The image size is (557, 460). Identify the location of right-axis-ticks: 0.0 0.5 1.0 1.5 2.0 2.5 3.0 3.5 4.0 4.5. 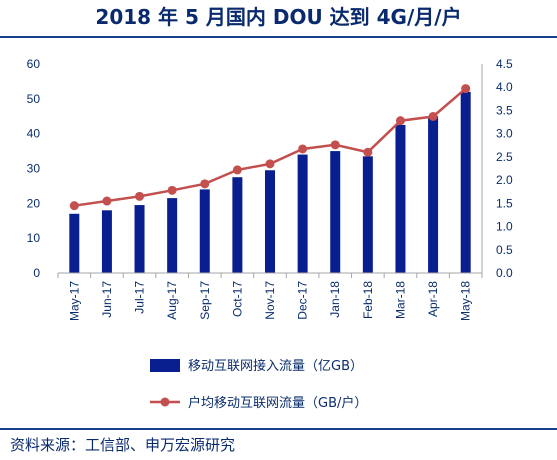
(504, 168).